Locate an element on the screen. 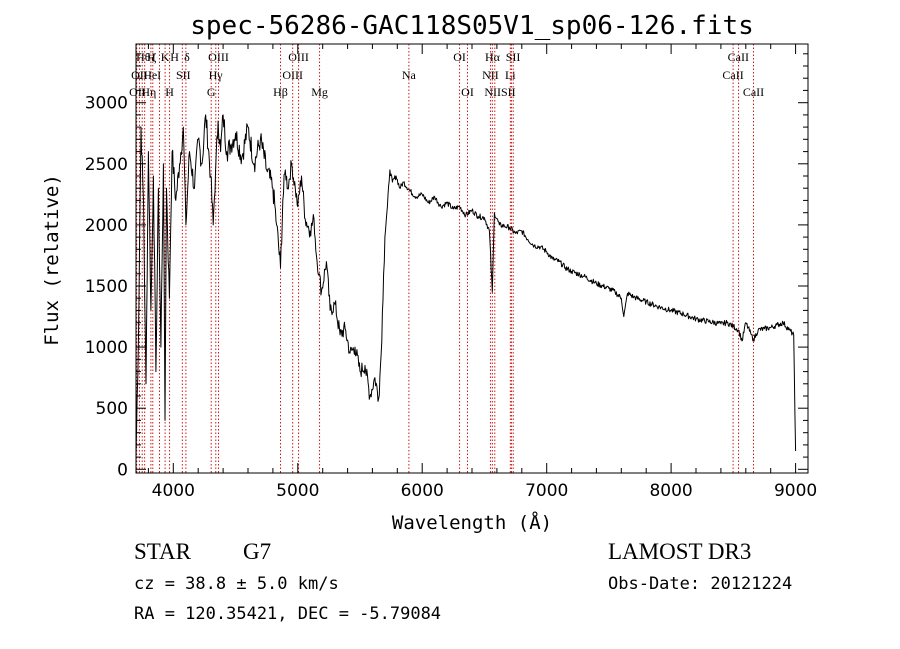 This screenshot has width=900, height=649. y-tick-label: 1000 is located at coordinates (106, 348).